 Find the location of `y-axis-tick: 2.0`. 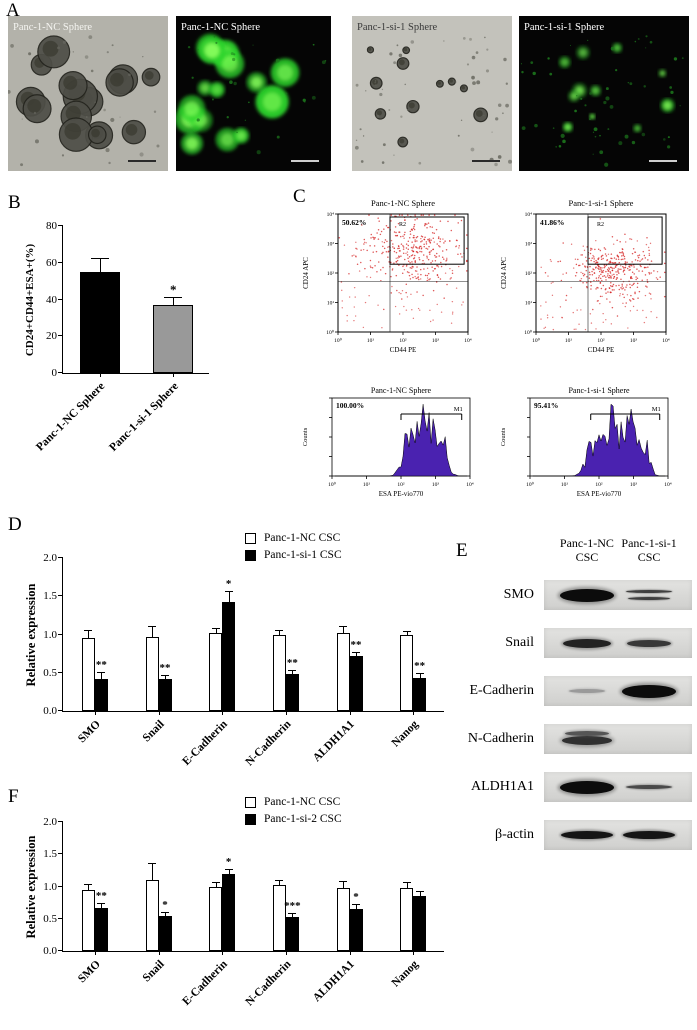

y-axis-tick: 2.0 is located at coordinates (50, 822).